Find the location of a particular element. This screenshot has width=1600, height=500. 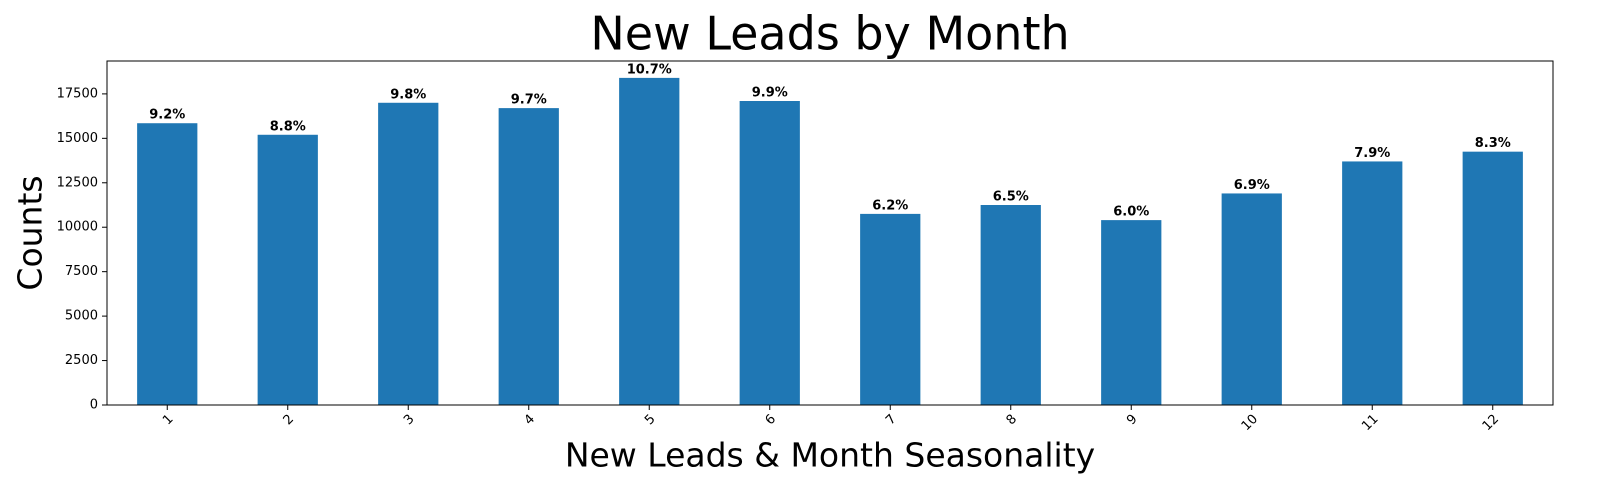

y-axis-label: Counts is located at coordinates (30, 232).